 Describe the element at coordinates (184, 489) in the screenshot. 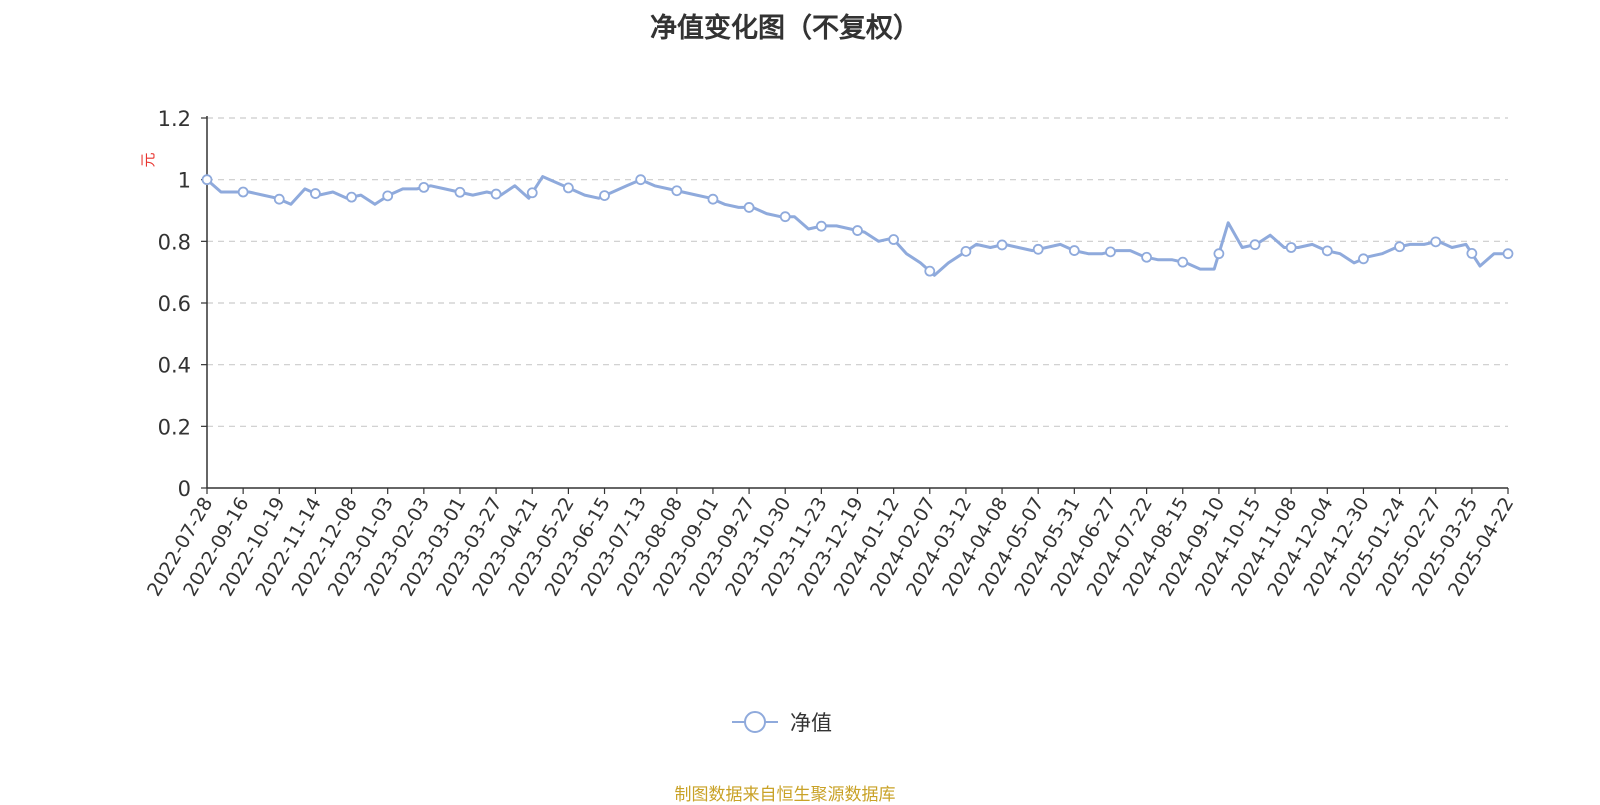

I see `y-tick-label: 0` at that location.